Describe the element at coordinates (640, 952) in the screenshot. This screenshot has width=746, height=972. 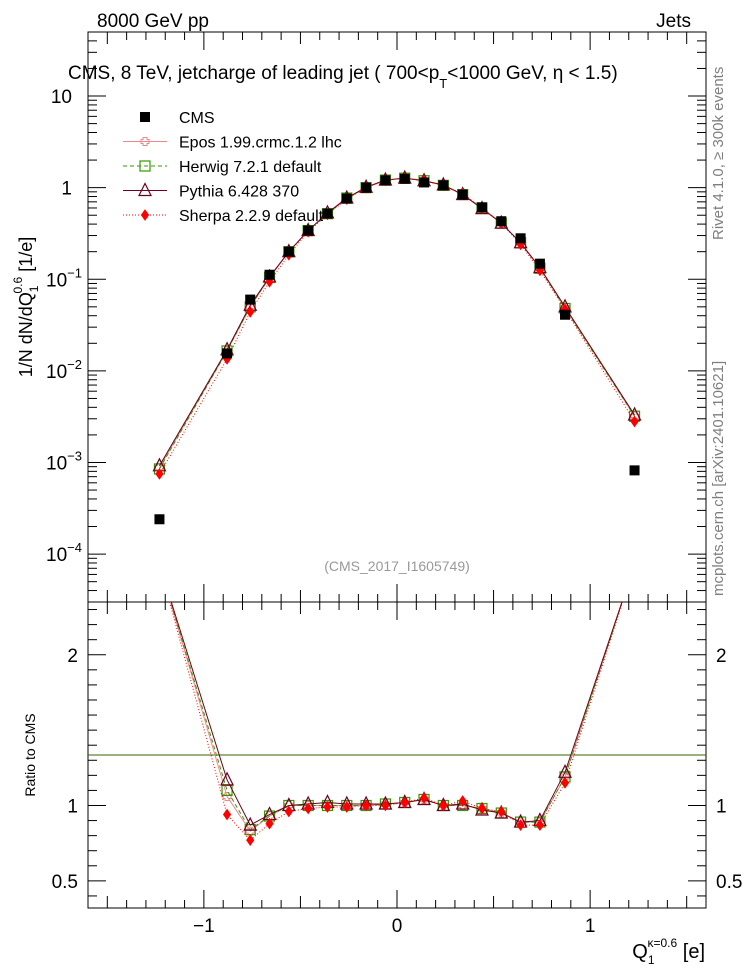
I see `x-label-base: Q` at that location.